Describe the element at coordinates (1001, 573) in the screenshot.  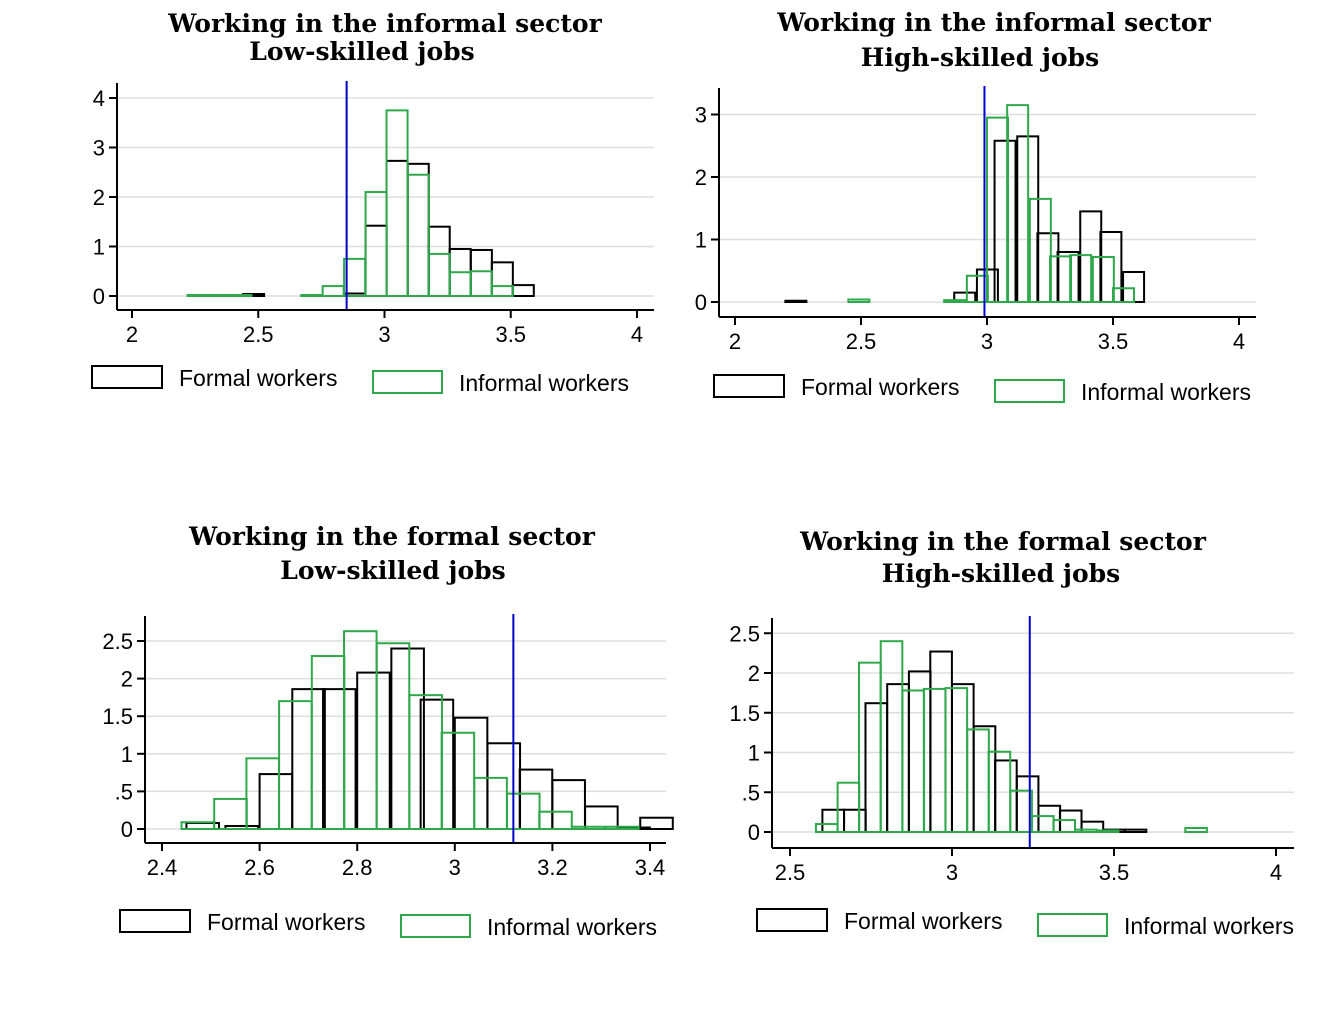
I see `chart-title-line-2: High-skilled jobs` at that location.